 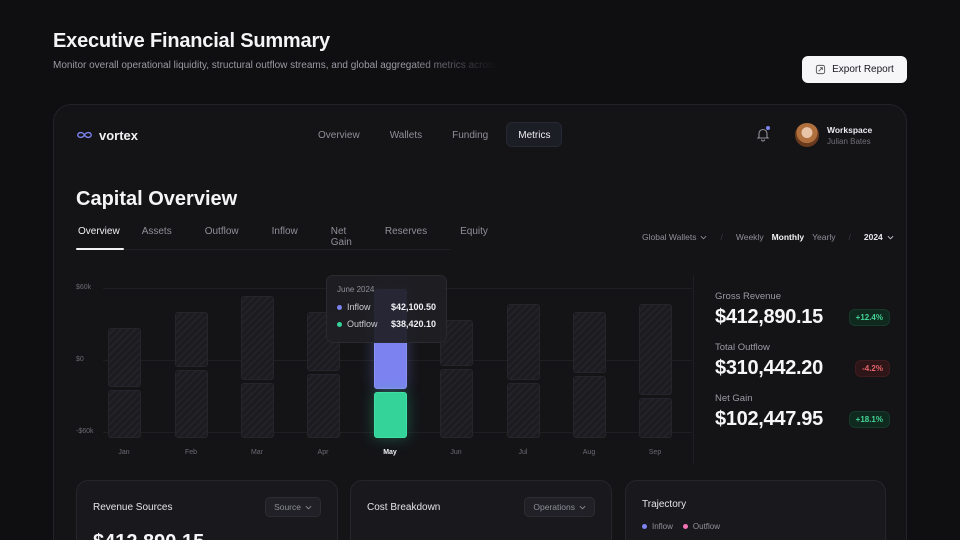 I want to click on stat-label: Total Outflow, so click(x=742, y=347).